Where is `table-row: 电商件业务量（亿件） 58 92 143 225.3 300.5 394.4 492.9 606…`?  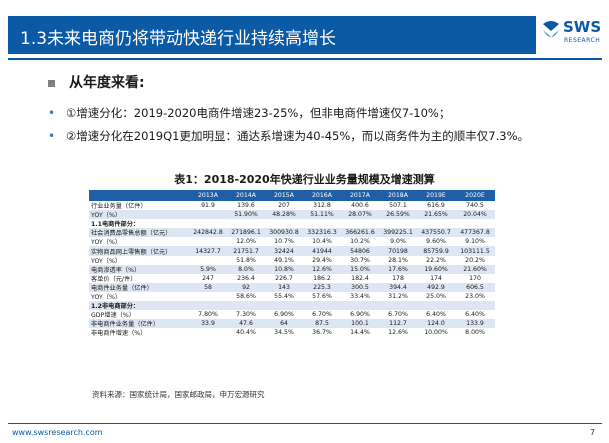
table-row: 电商件业务量（亿件） 58 92 143 225.3 300.5 394.4 492.9 606… is located at coordinates (292, 287).